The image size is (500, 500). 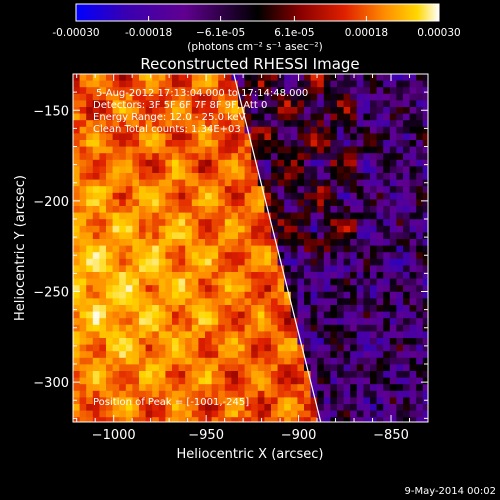 I want to click on colorbar-unit-label: (photons cm⁻² s⁻¹ asec⁻²), so click(x=254, y=47).